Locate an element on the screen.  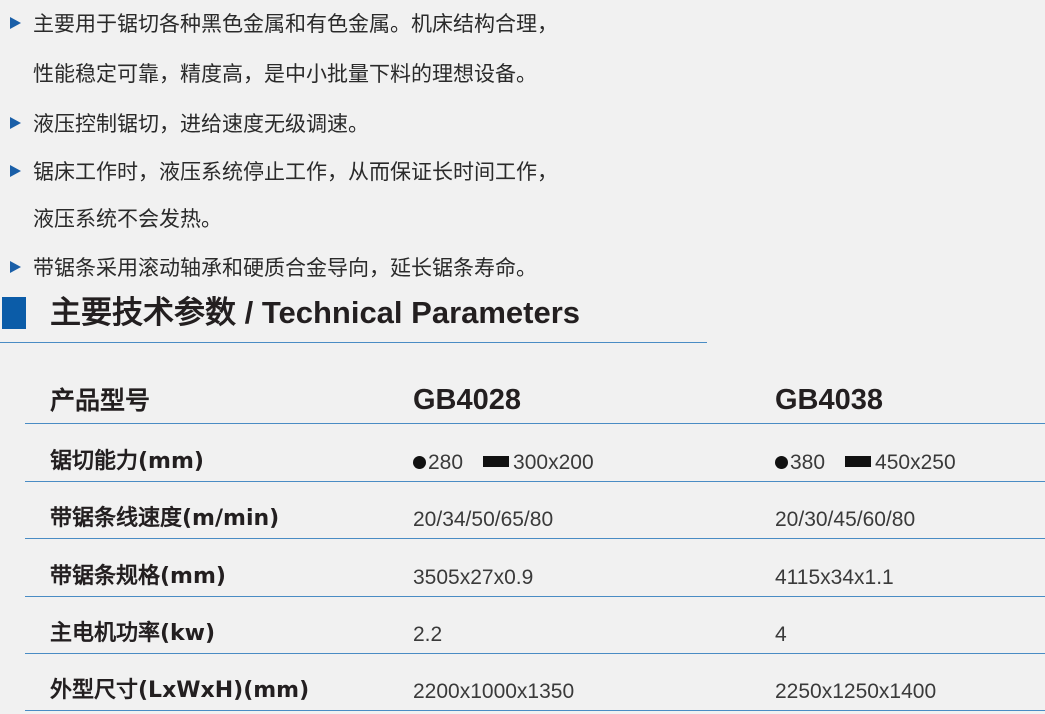
cell-value: 20/30/45/60/80 is located at coordinates (845, 519).